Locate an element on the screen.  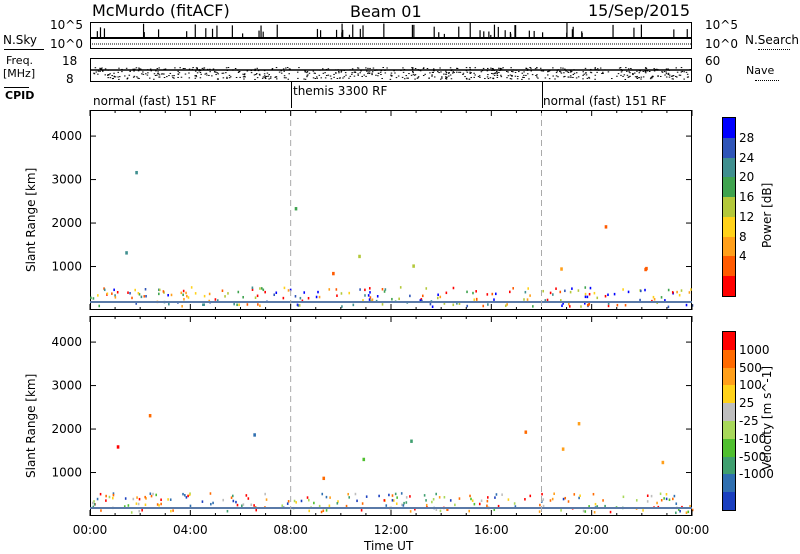
x-tick-label: 20:00 is located at coordinates (591, 530).